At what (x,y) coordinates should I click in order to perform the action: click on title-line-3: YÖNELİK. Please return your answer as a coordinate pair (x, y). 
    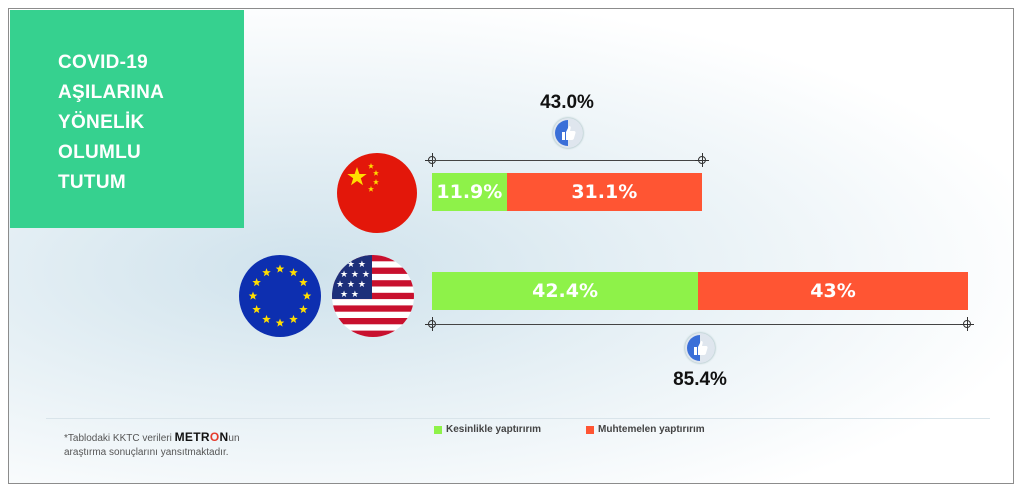
    Looking at the image, I should click on (101, 122).